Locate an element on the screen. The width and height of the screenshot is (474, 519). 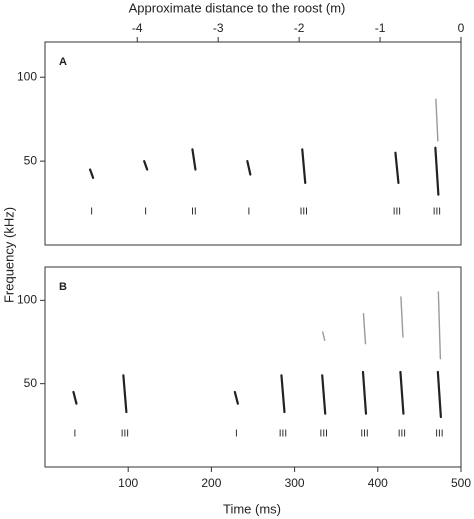
x2-tick-label: -2 is located at coordinates (299, 28).